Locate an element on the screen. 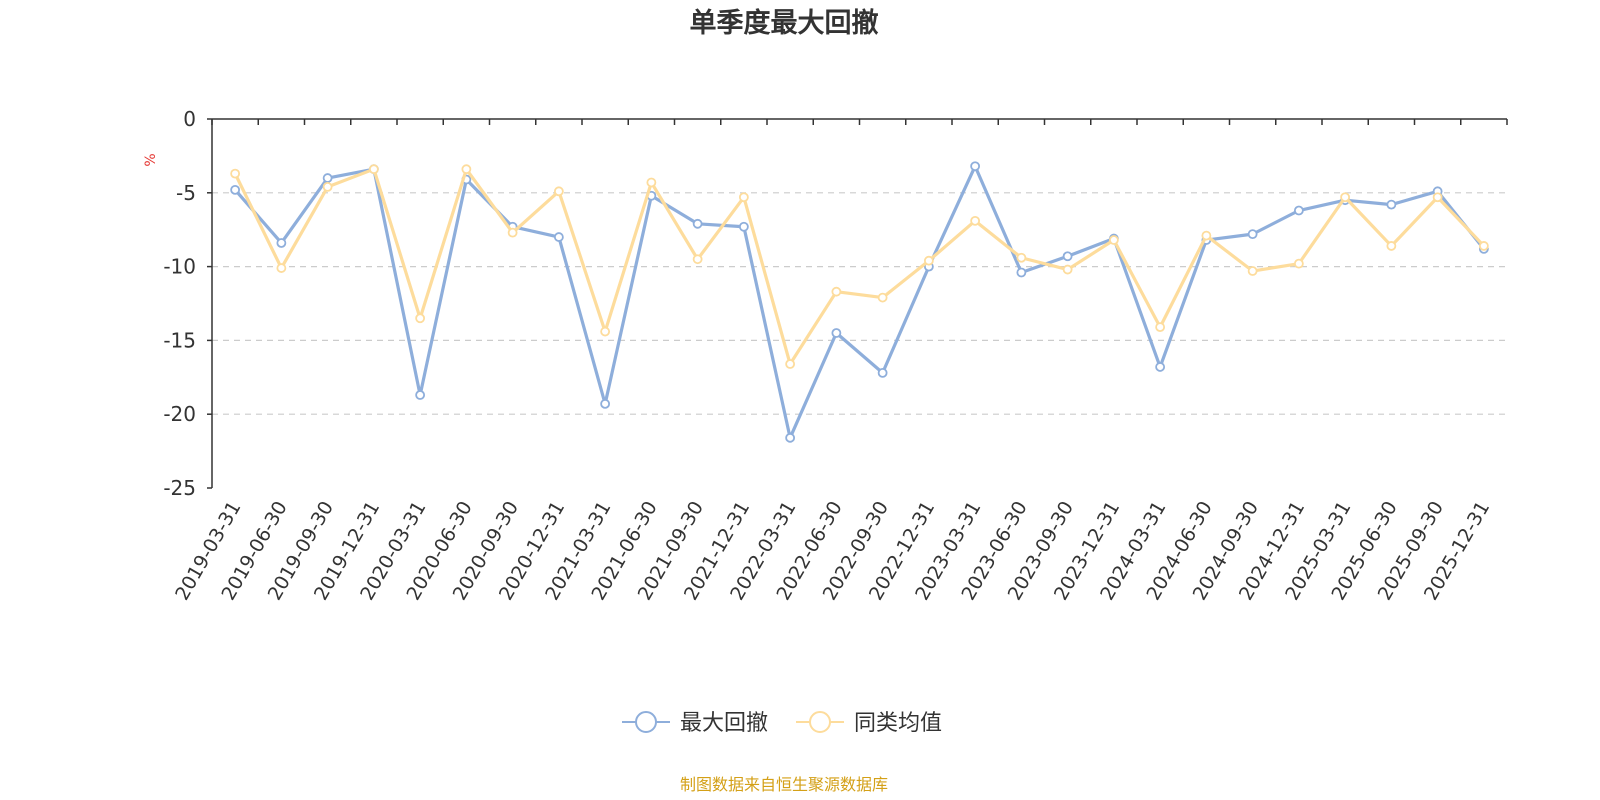  legend-item-0: 最大回撤 is located at coordinates (695, 723).